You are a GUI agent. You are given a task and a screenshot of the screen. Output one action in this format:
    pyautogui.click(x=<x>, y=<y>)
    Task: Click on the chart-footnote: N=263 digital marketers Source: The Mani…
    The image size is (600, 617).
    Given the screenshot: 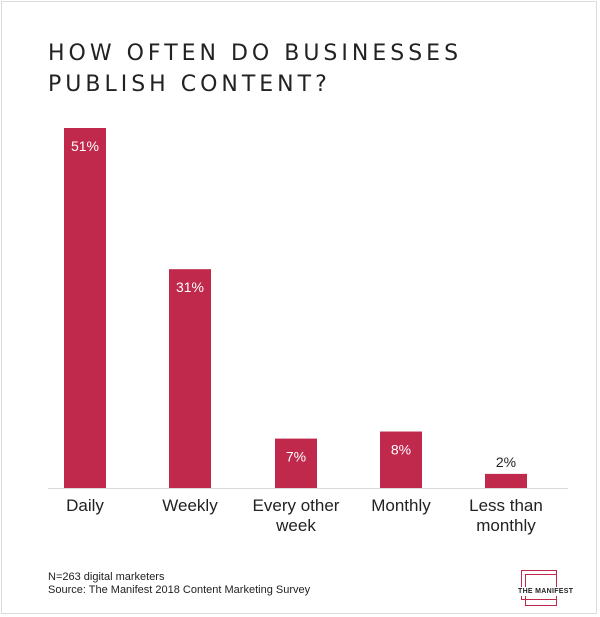 What is the action you would take?
    pyautogui.click(x=179, y=584)
    